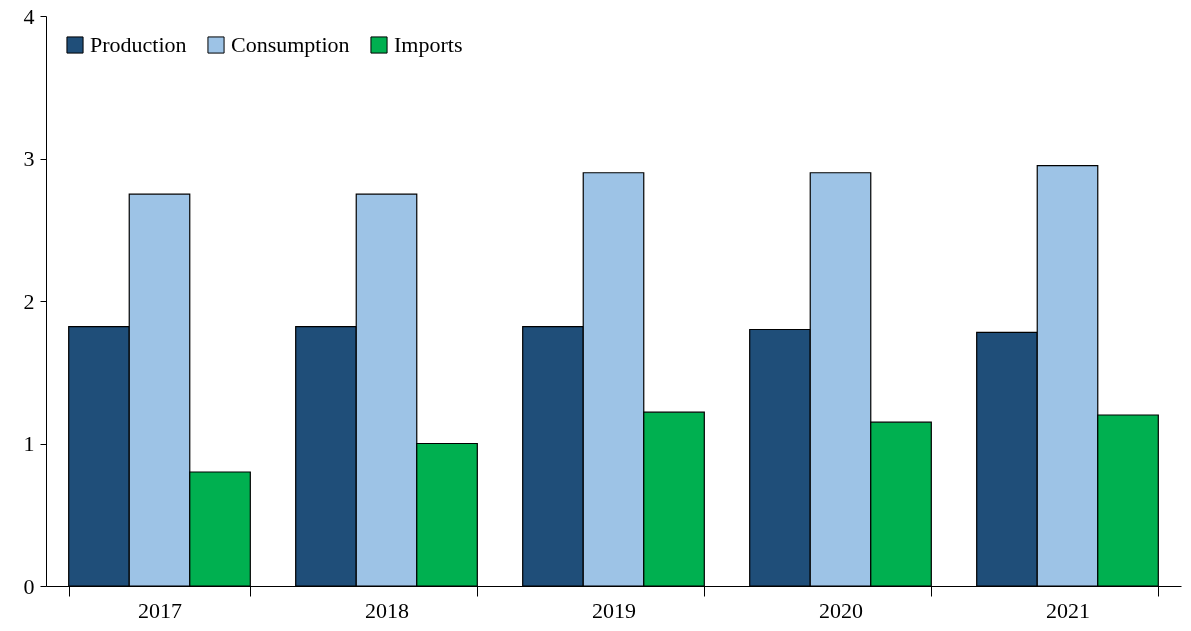 The width and height of the screenshot is (1191, 631). I want to click on x-tick-label: 2018, so click(387, 610).